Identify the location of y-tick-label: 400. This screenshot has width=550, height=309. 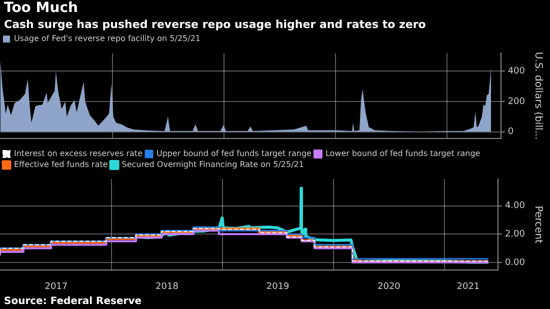
(517, 71).